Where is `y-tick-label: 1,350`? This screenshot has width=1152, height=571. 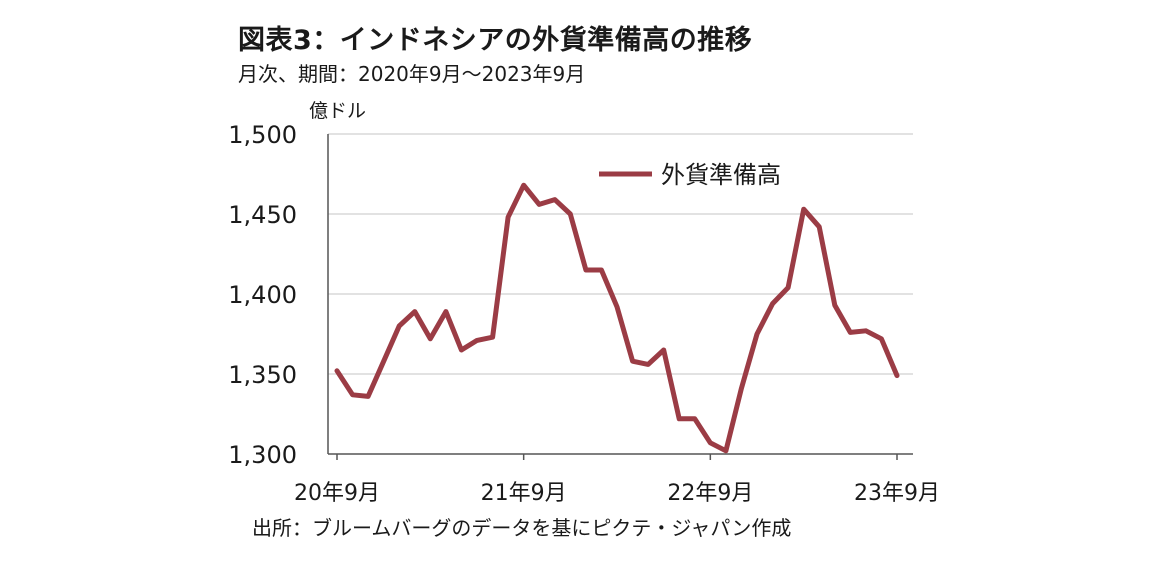
y-tick-label: 1,350 is located at coordinates (262, 375).